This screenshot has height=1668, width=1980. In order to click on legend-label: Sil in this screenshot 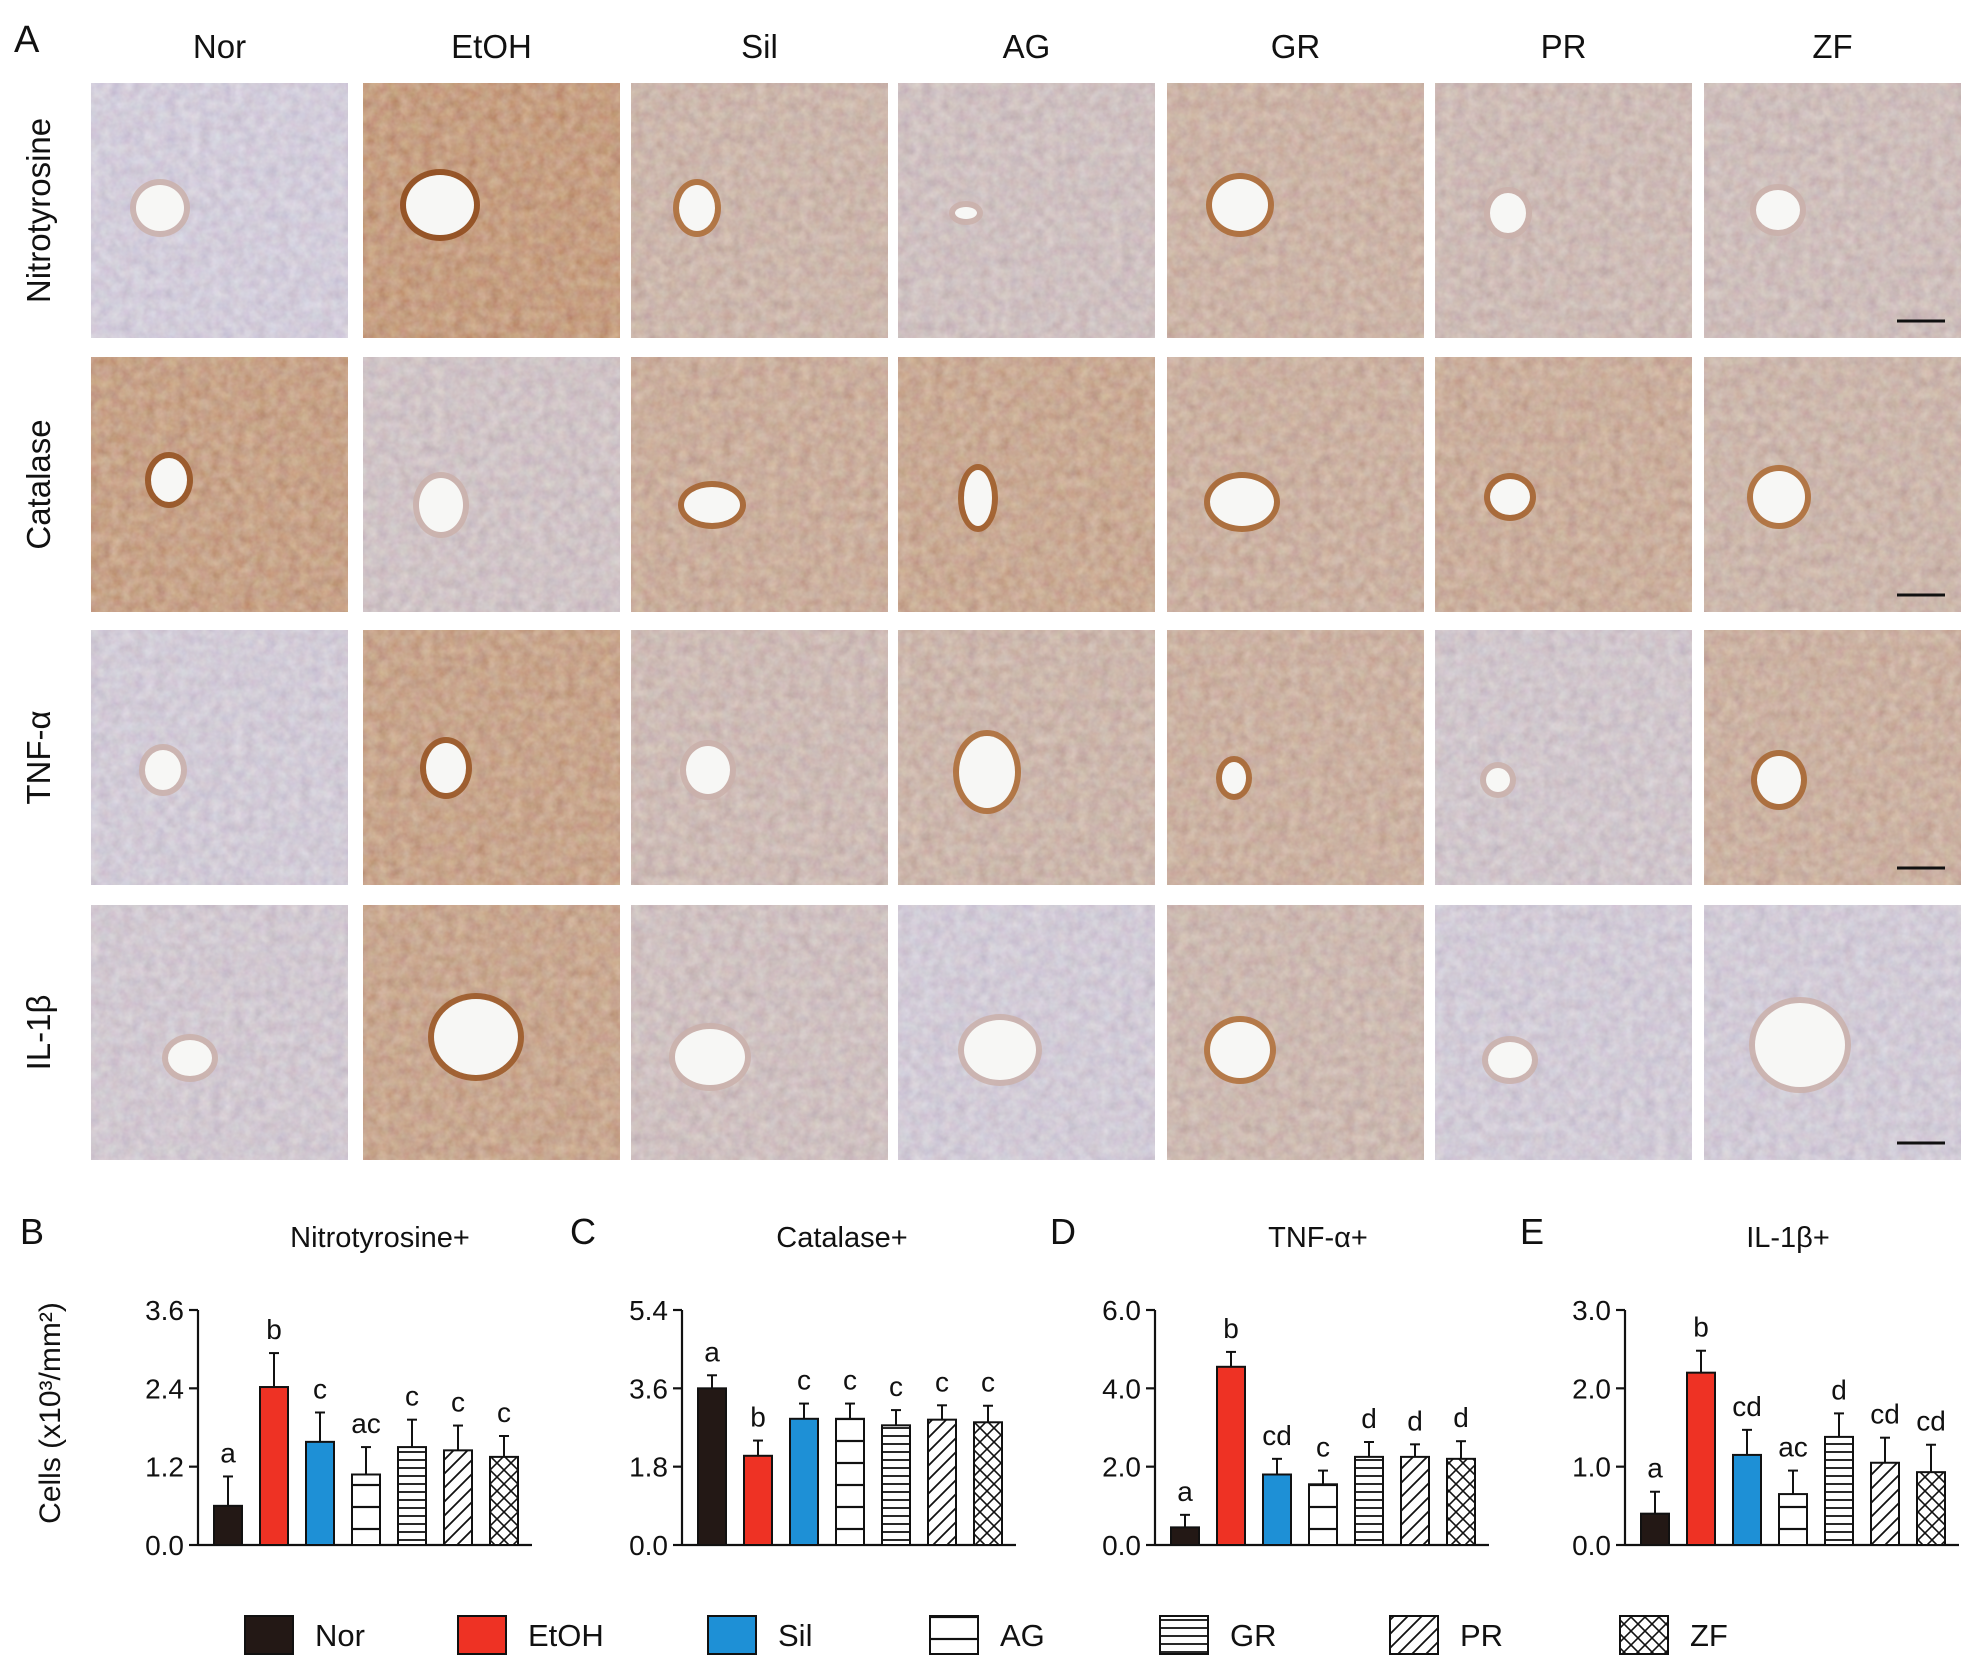, I will do `click(795, 1635)`.